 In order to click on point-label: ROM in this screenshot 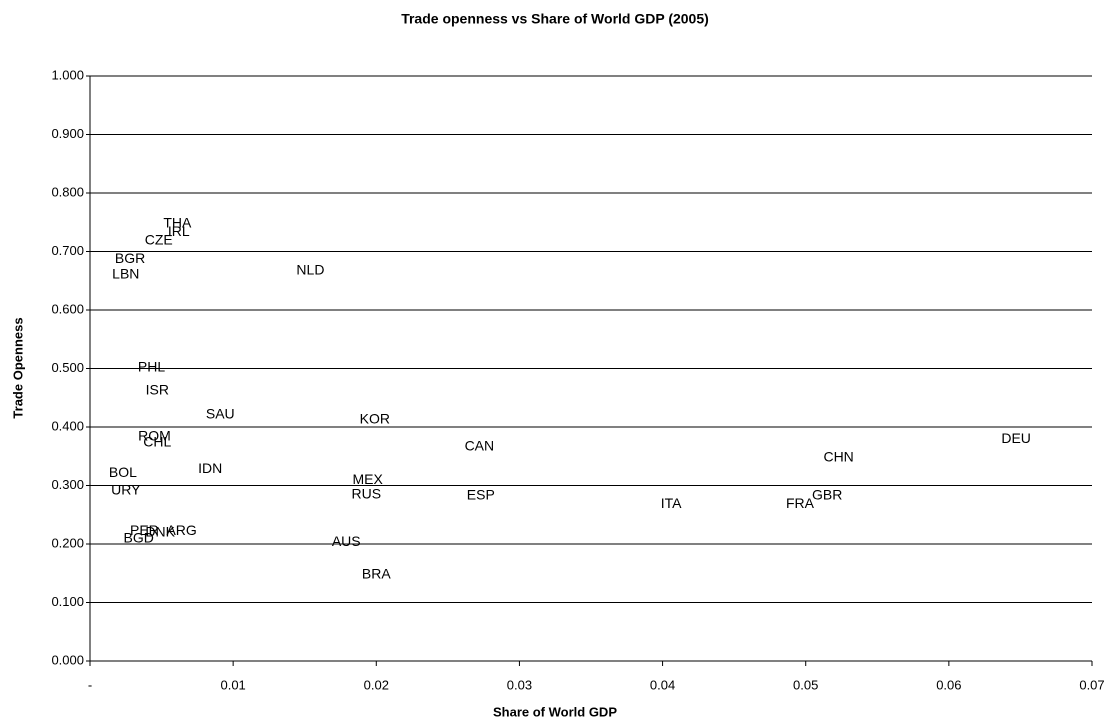, I will do `click(154, 436)`.